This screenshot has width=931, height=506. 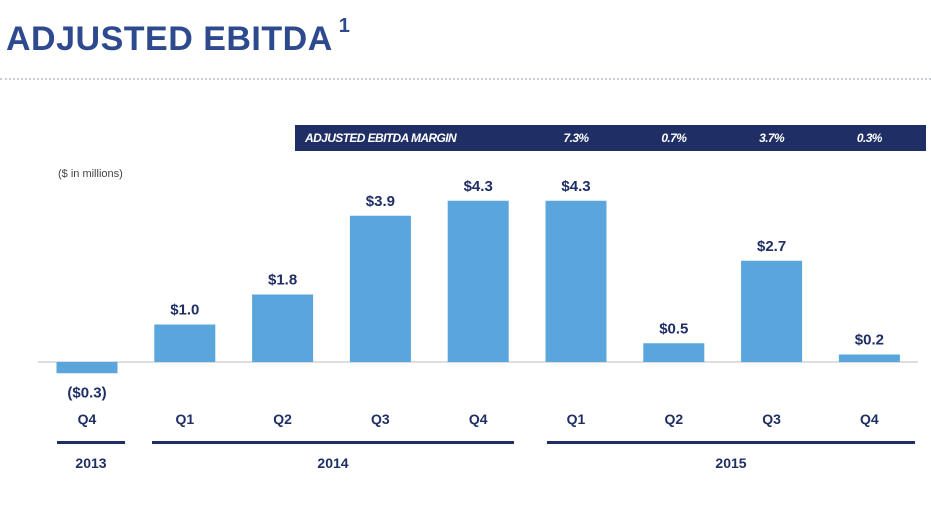 I want to click on margin-value-2: 3.7%, so click(x=772, y=138).